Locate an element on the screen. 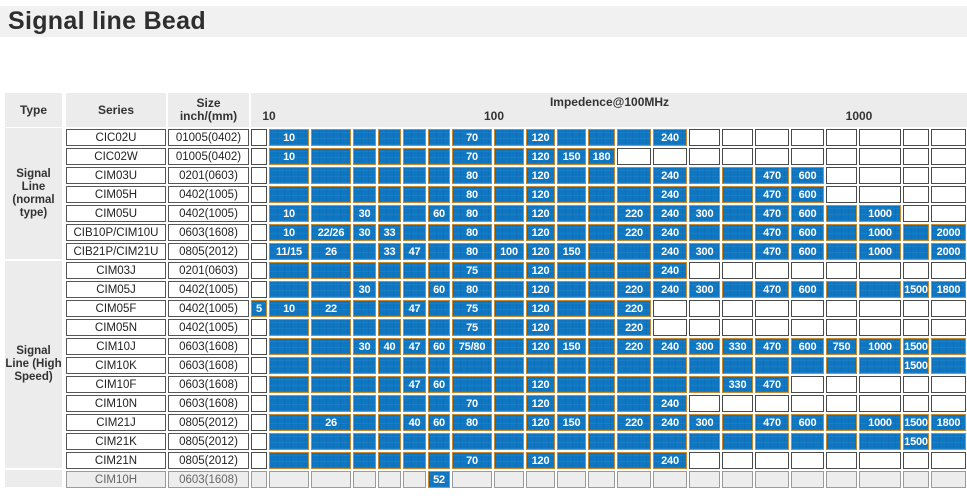 The width and height of the screenshot is (967, 500). type-group-cell: Signal Line (High Speed) is located at coordinates (33, 364).